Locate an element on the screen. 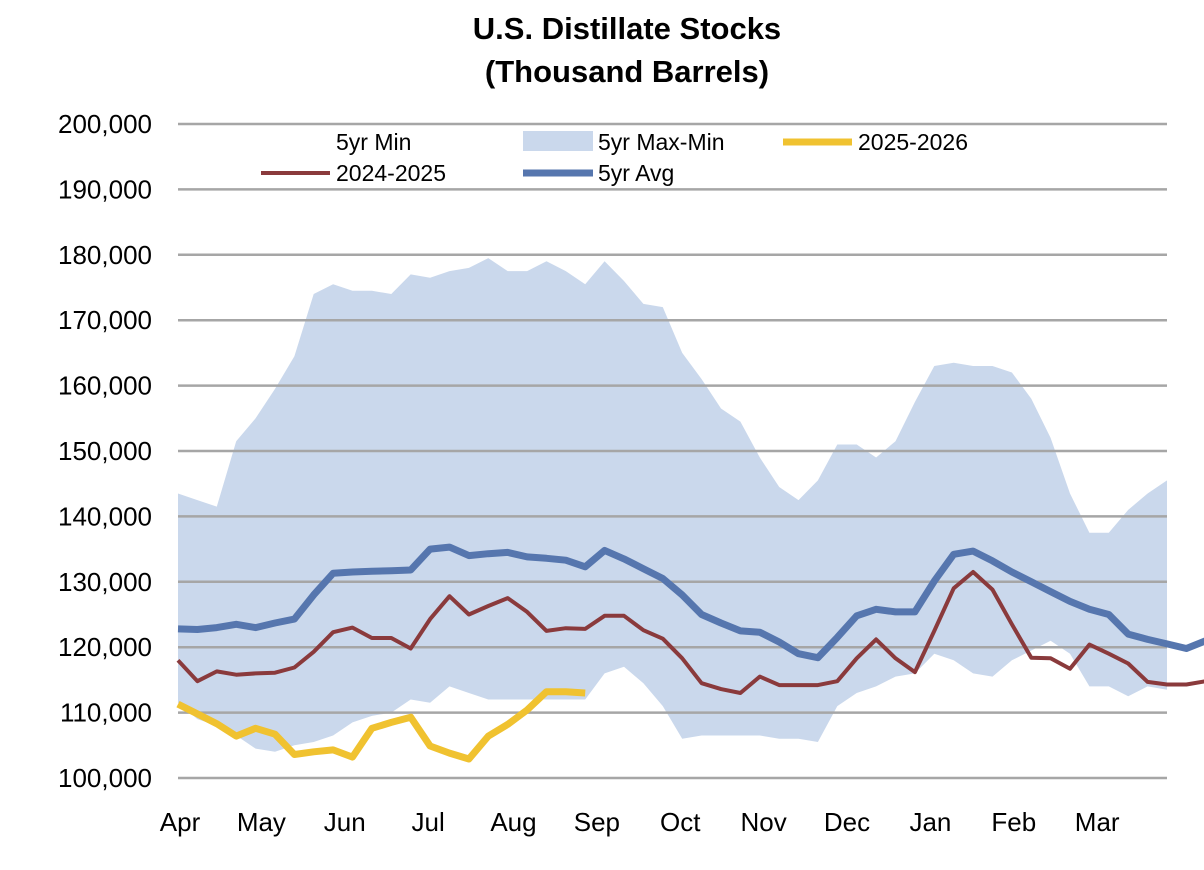 The width and height of the screenshot is (1204, 870). x-tick-label-jan: Jan is located at coordinates (930, 822).